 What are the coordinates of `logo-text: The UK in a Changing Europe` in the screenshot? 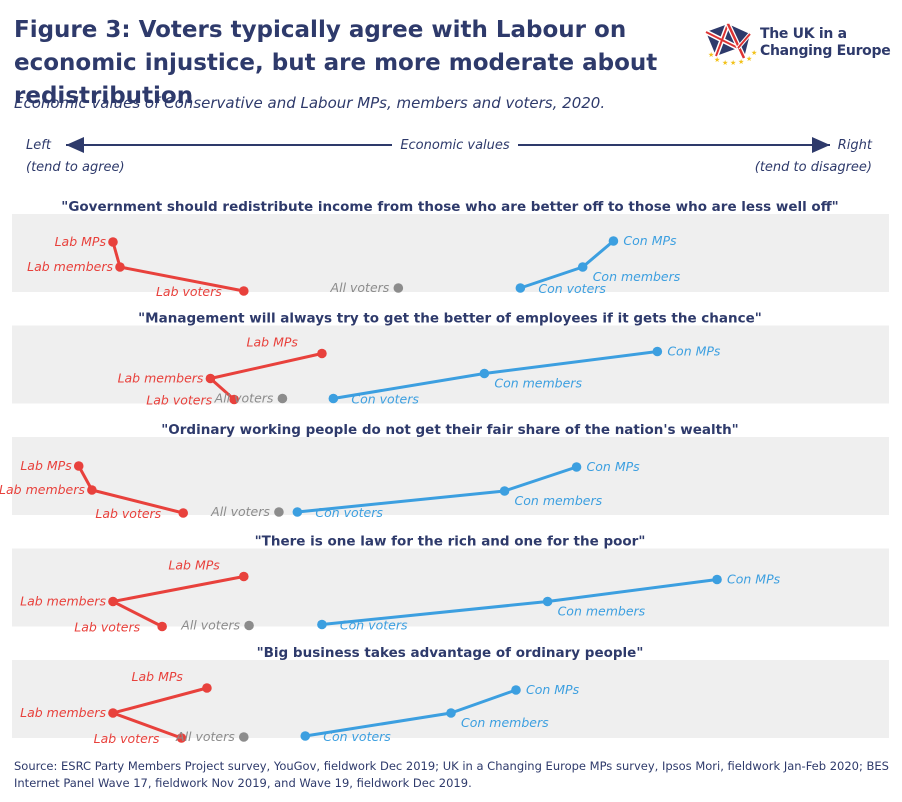 It's located at (825, 43).